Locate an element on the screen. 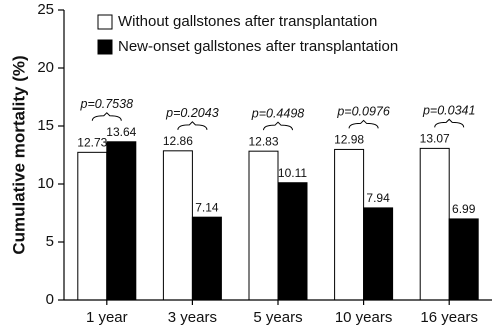  value-label: 12.86 is located at coordinates (178, 141).